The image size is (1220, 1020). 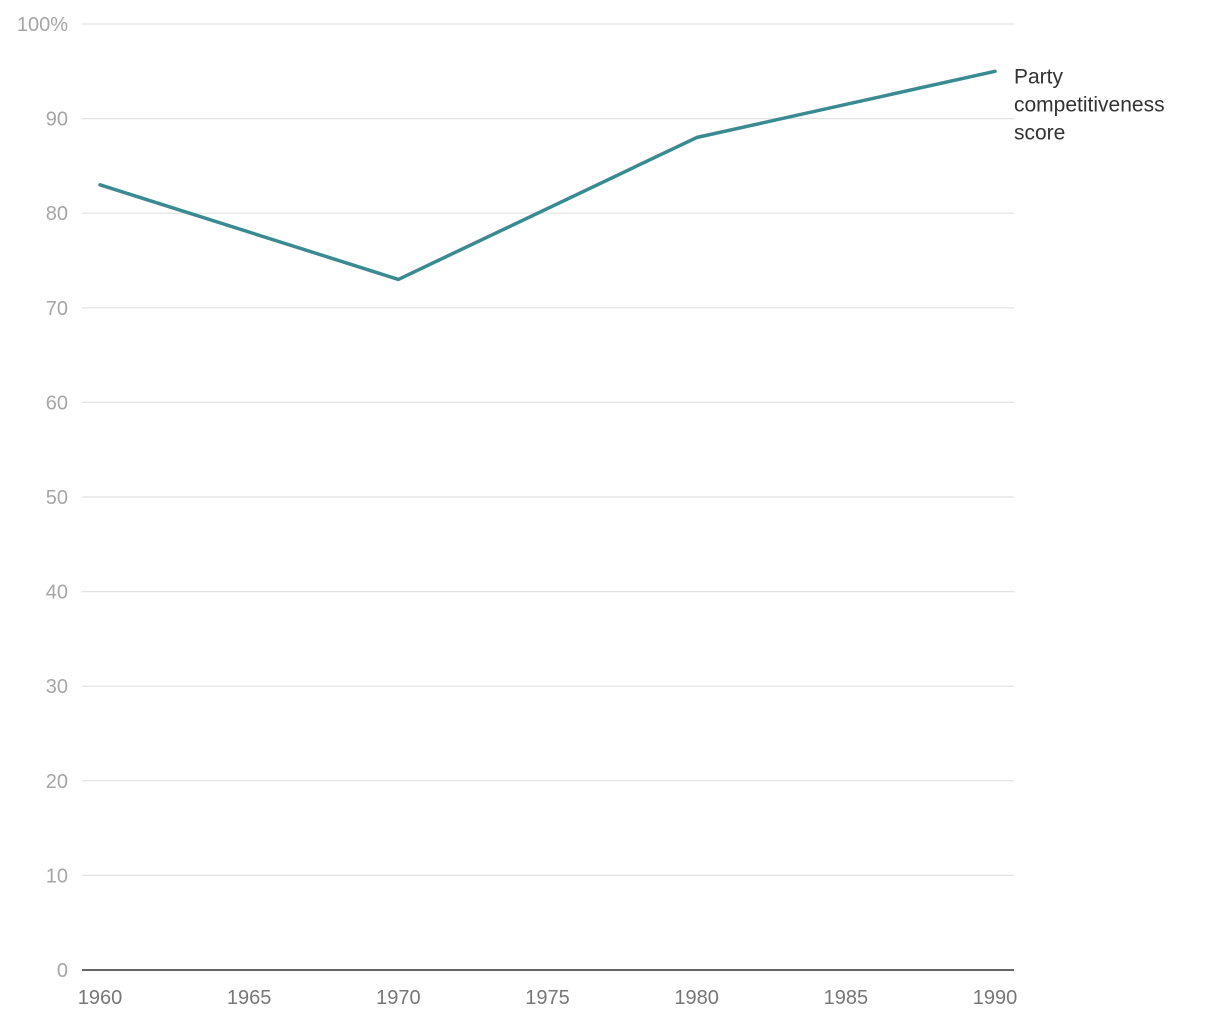 I want to click on y-tick-label: 30, so click(x=57, y=687).